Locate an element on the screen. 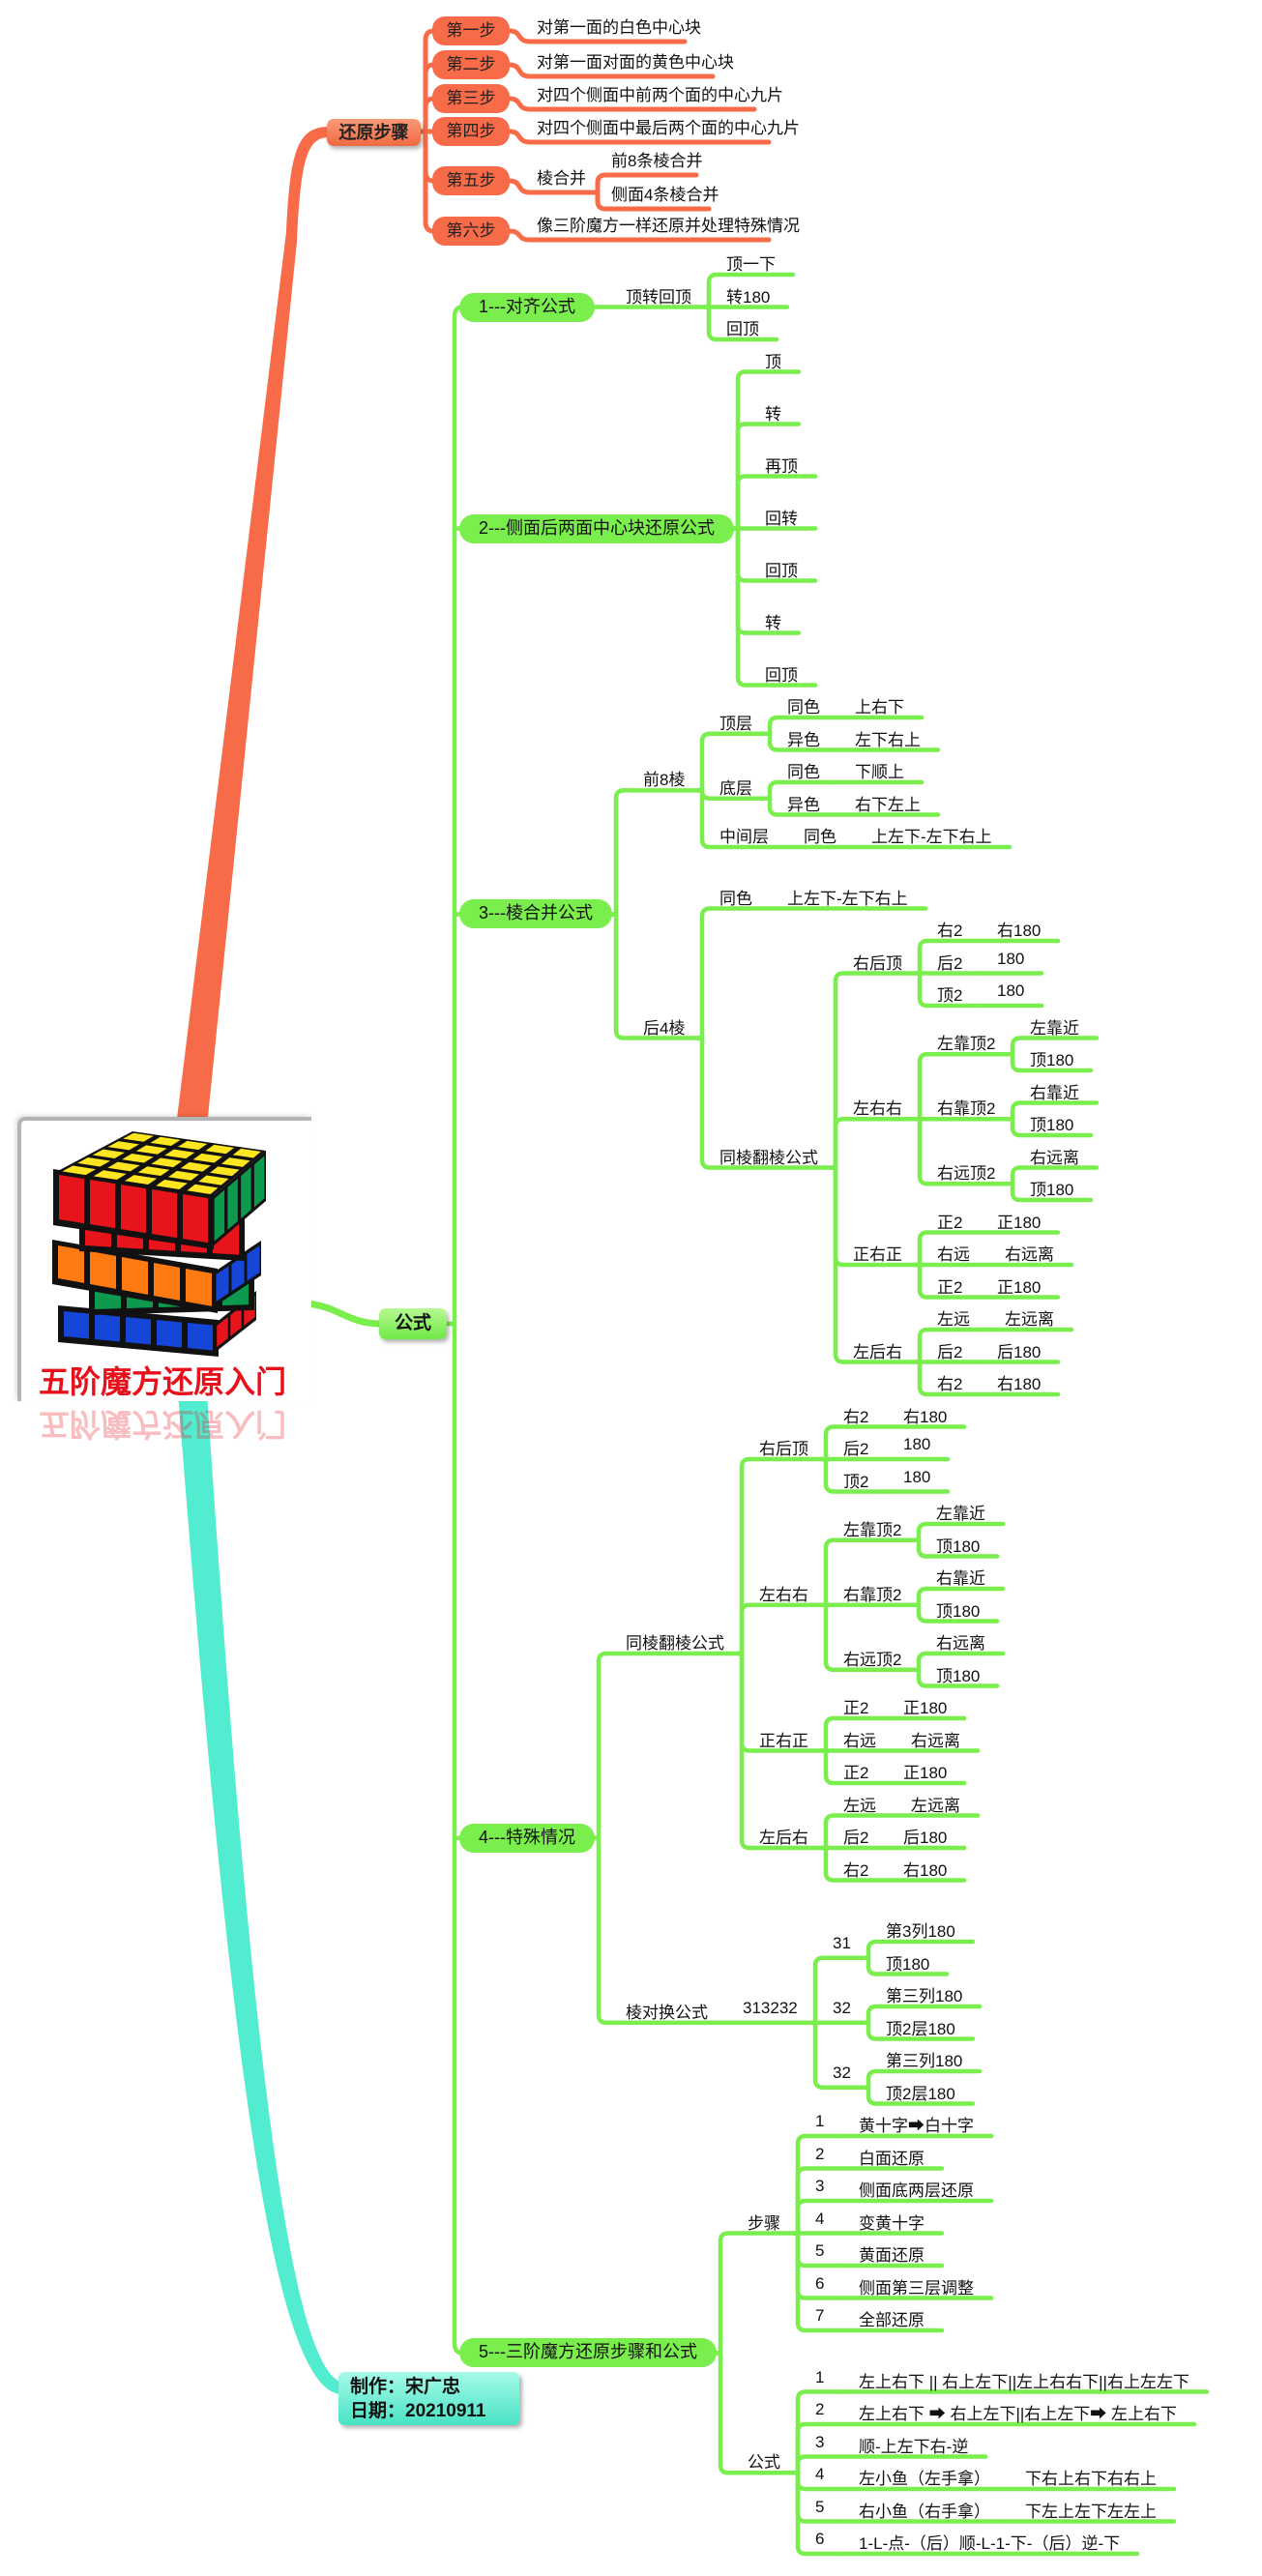 The image size is (1262, 2576). branch-topic: 右后顶 is located at coordinates (783, 1449).